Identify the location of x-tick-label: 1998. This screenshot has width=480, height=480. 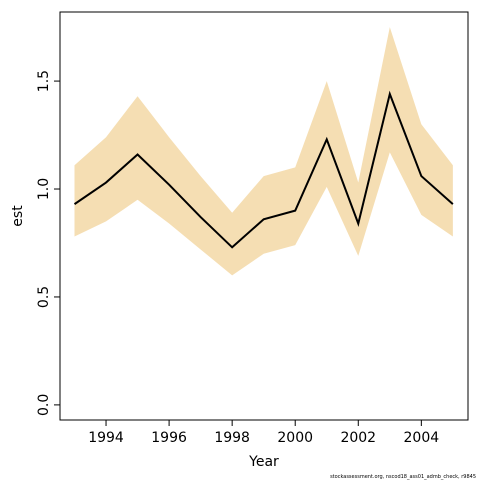
(232, 438).